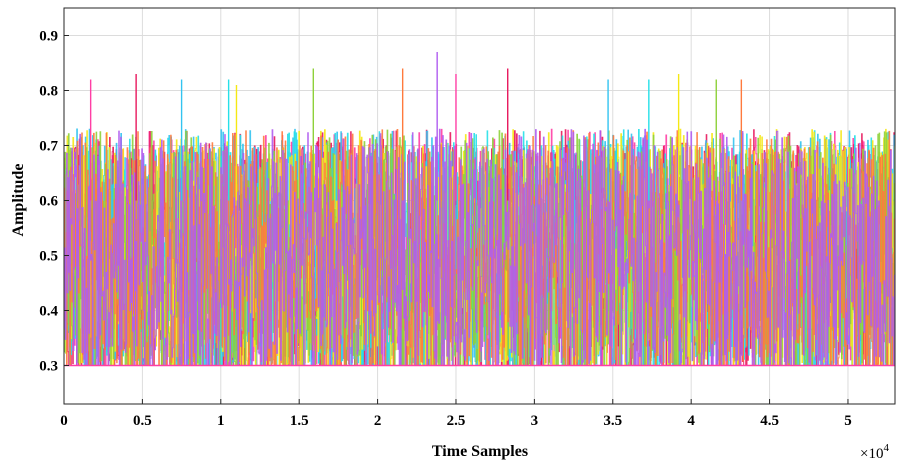 Image resolution: width=898 pixels, height=462 pixels. Describe the element at coordinates (48, 147) in the screenshot. I see `y-tick-label: 0.7` at that location.